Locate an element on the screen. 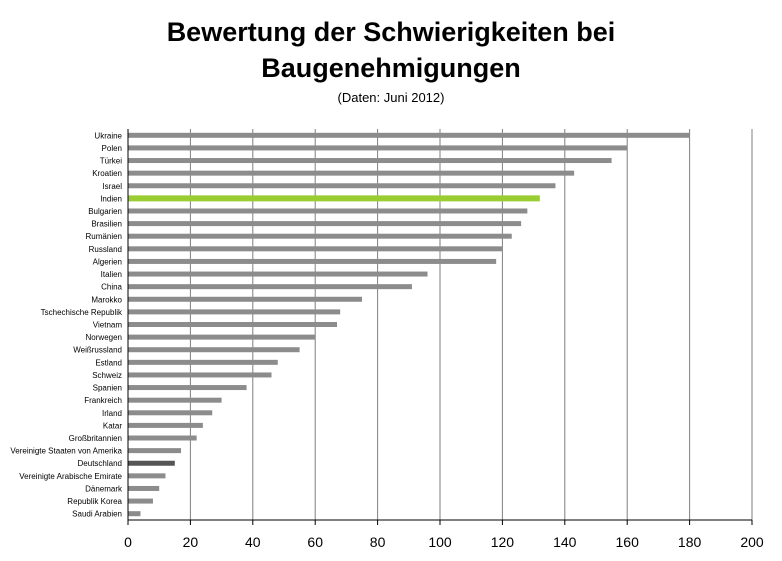  category-label-17: Weißrussland is located at coordinates (97, 350).